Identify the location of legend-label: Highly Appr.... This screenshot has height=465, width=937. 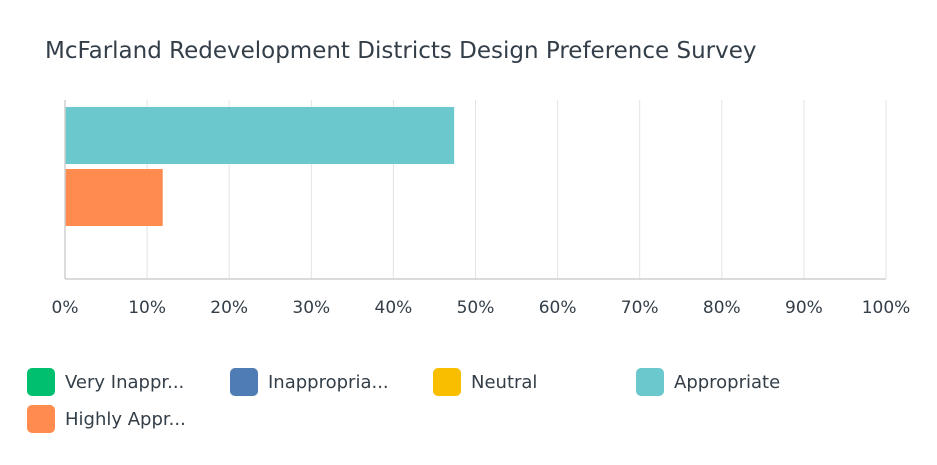
(125, 419).